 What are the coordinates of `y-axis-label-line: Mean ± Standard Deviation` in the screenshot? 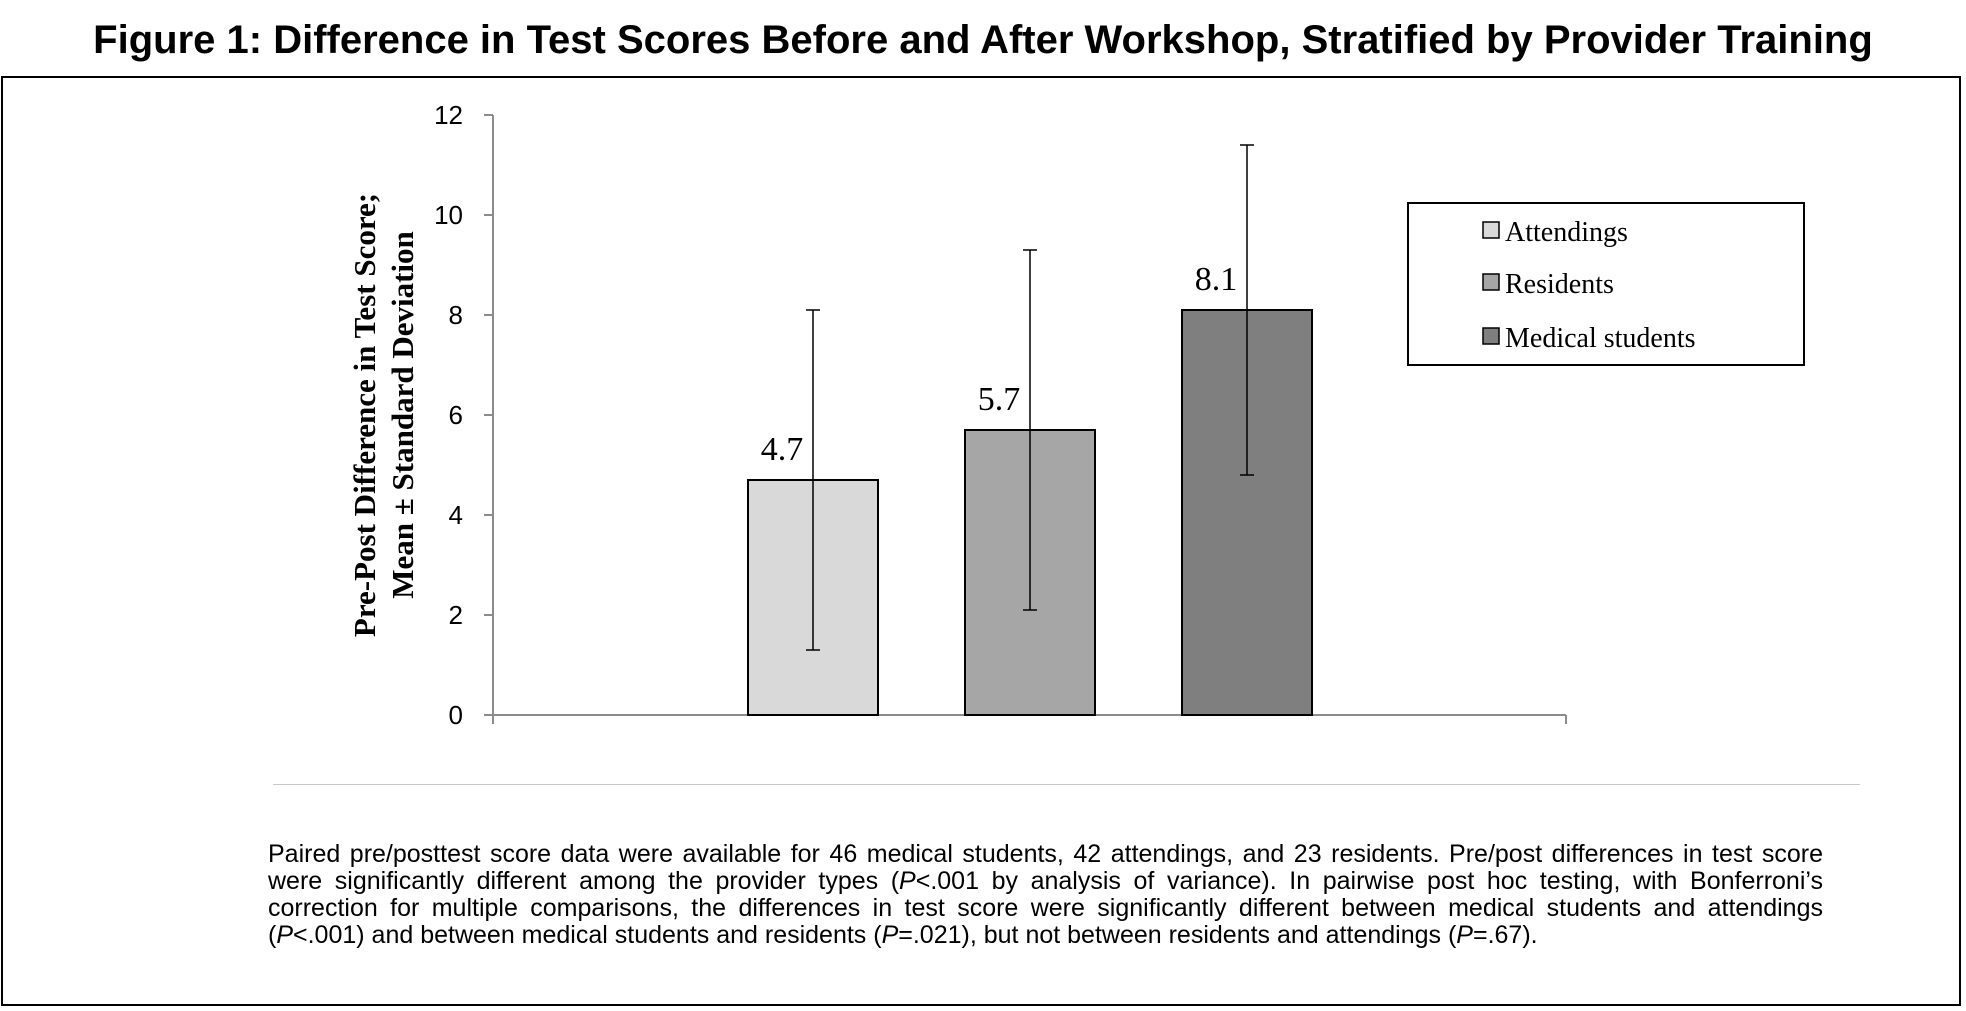 It's located at (402, 415).